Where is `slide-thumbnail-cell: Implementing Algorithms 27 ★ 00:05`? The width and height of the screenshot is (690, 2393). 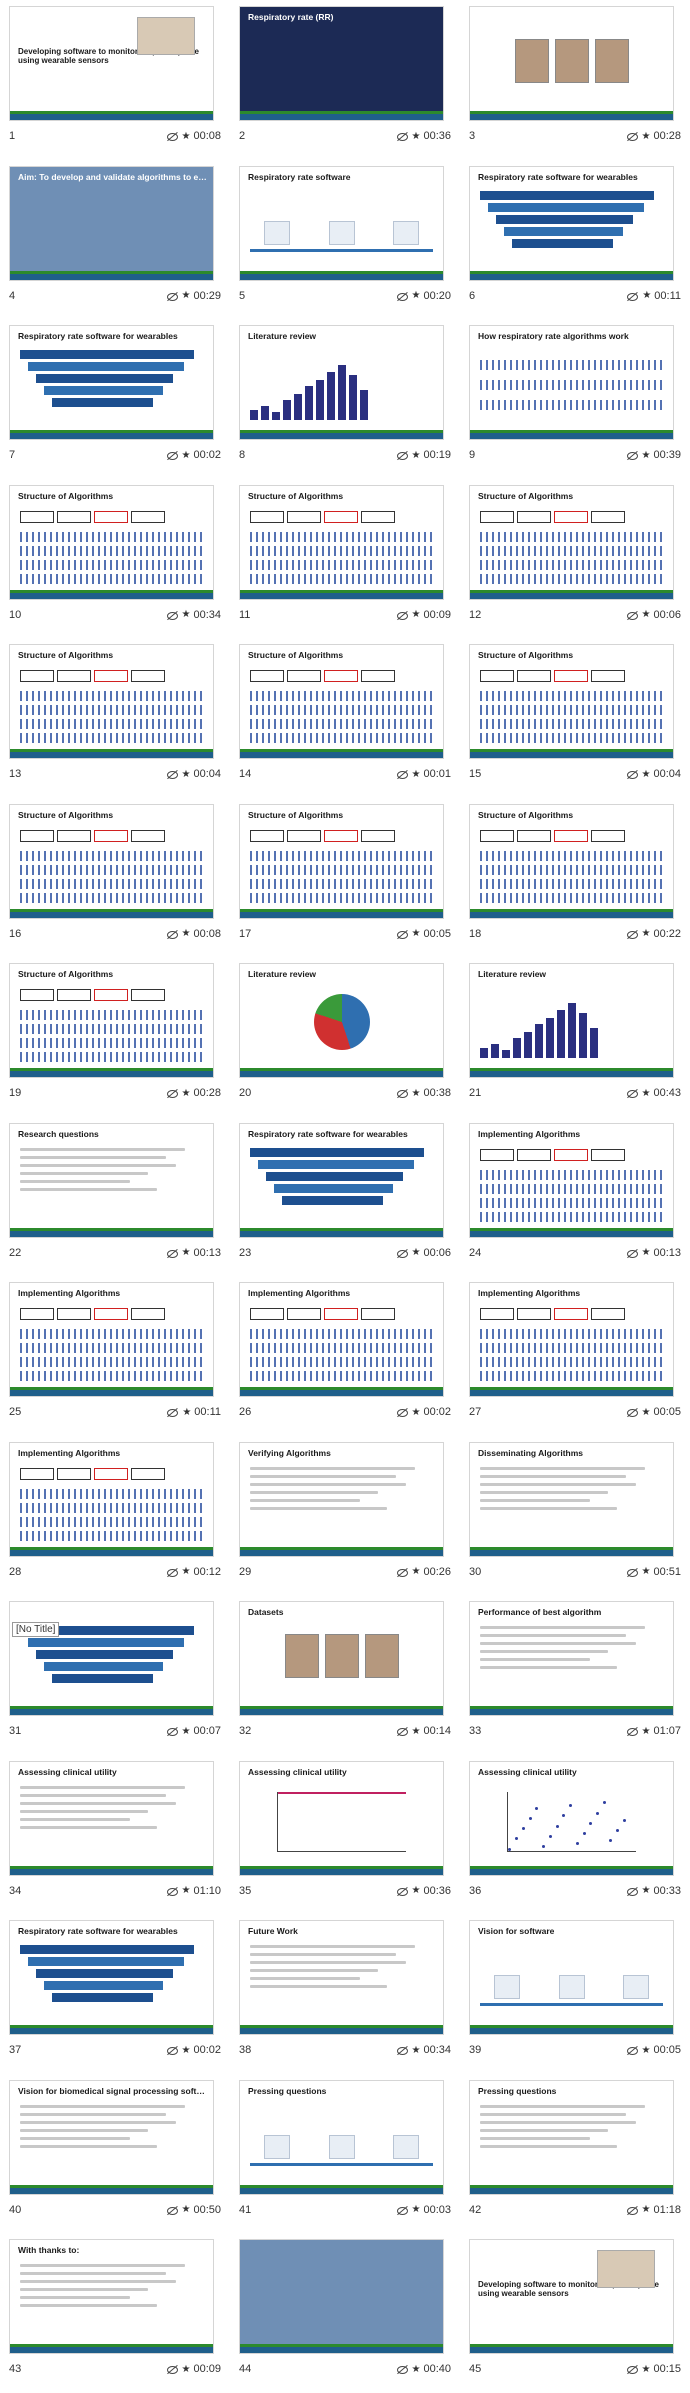
slide-thumbnail-cell: Implementing Algorithms 27 ★ 00:05 is located at coordinates (575, 1356).